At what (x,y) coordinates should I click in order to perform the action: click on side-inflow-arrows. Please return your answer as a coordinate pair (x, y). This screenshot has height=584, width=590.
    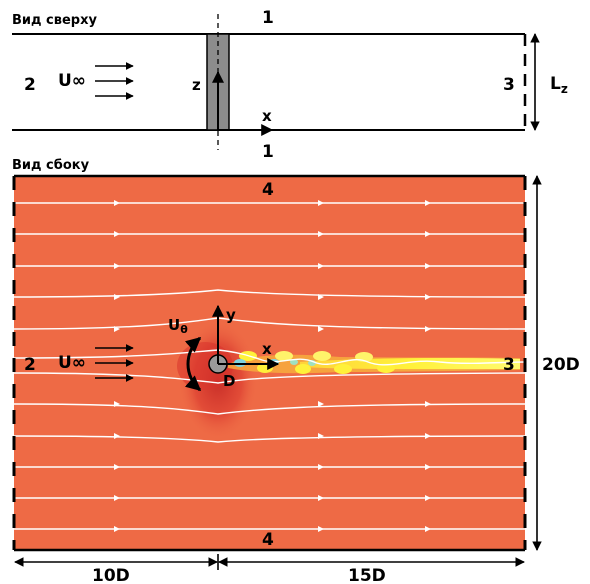
    Looking at the image, I should click on (114, 363).